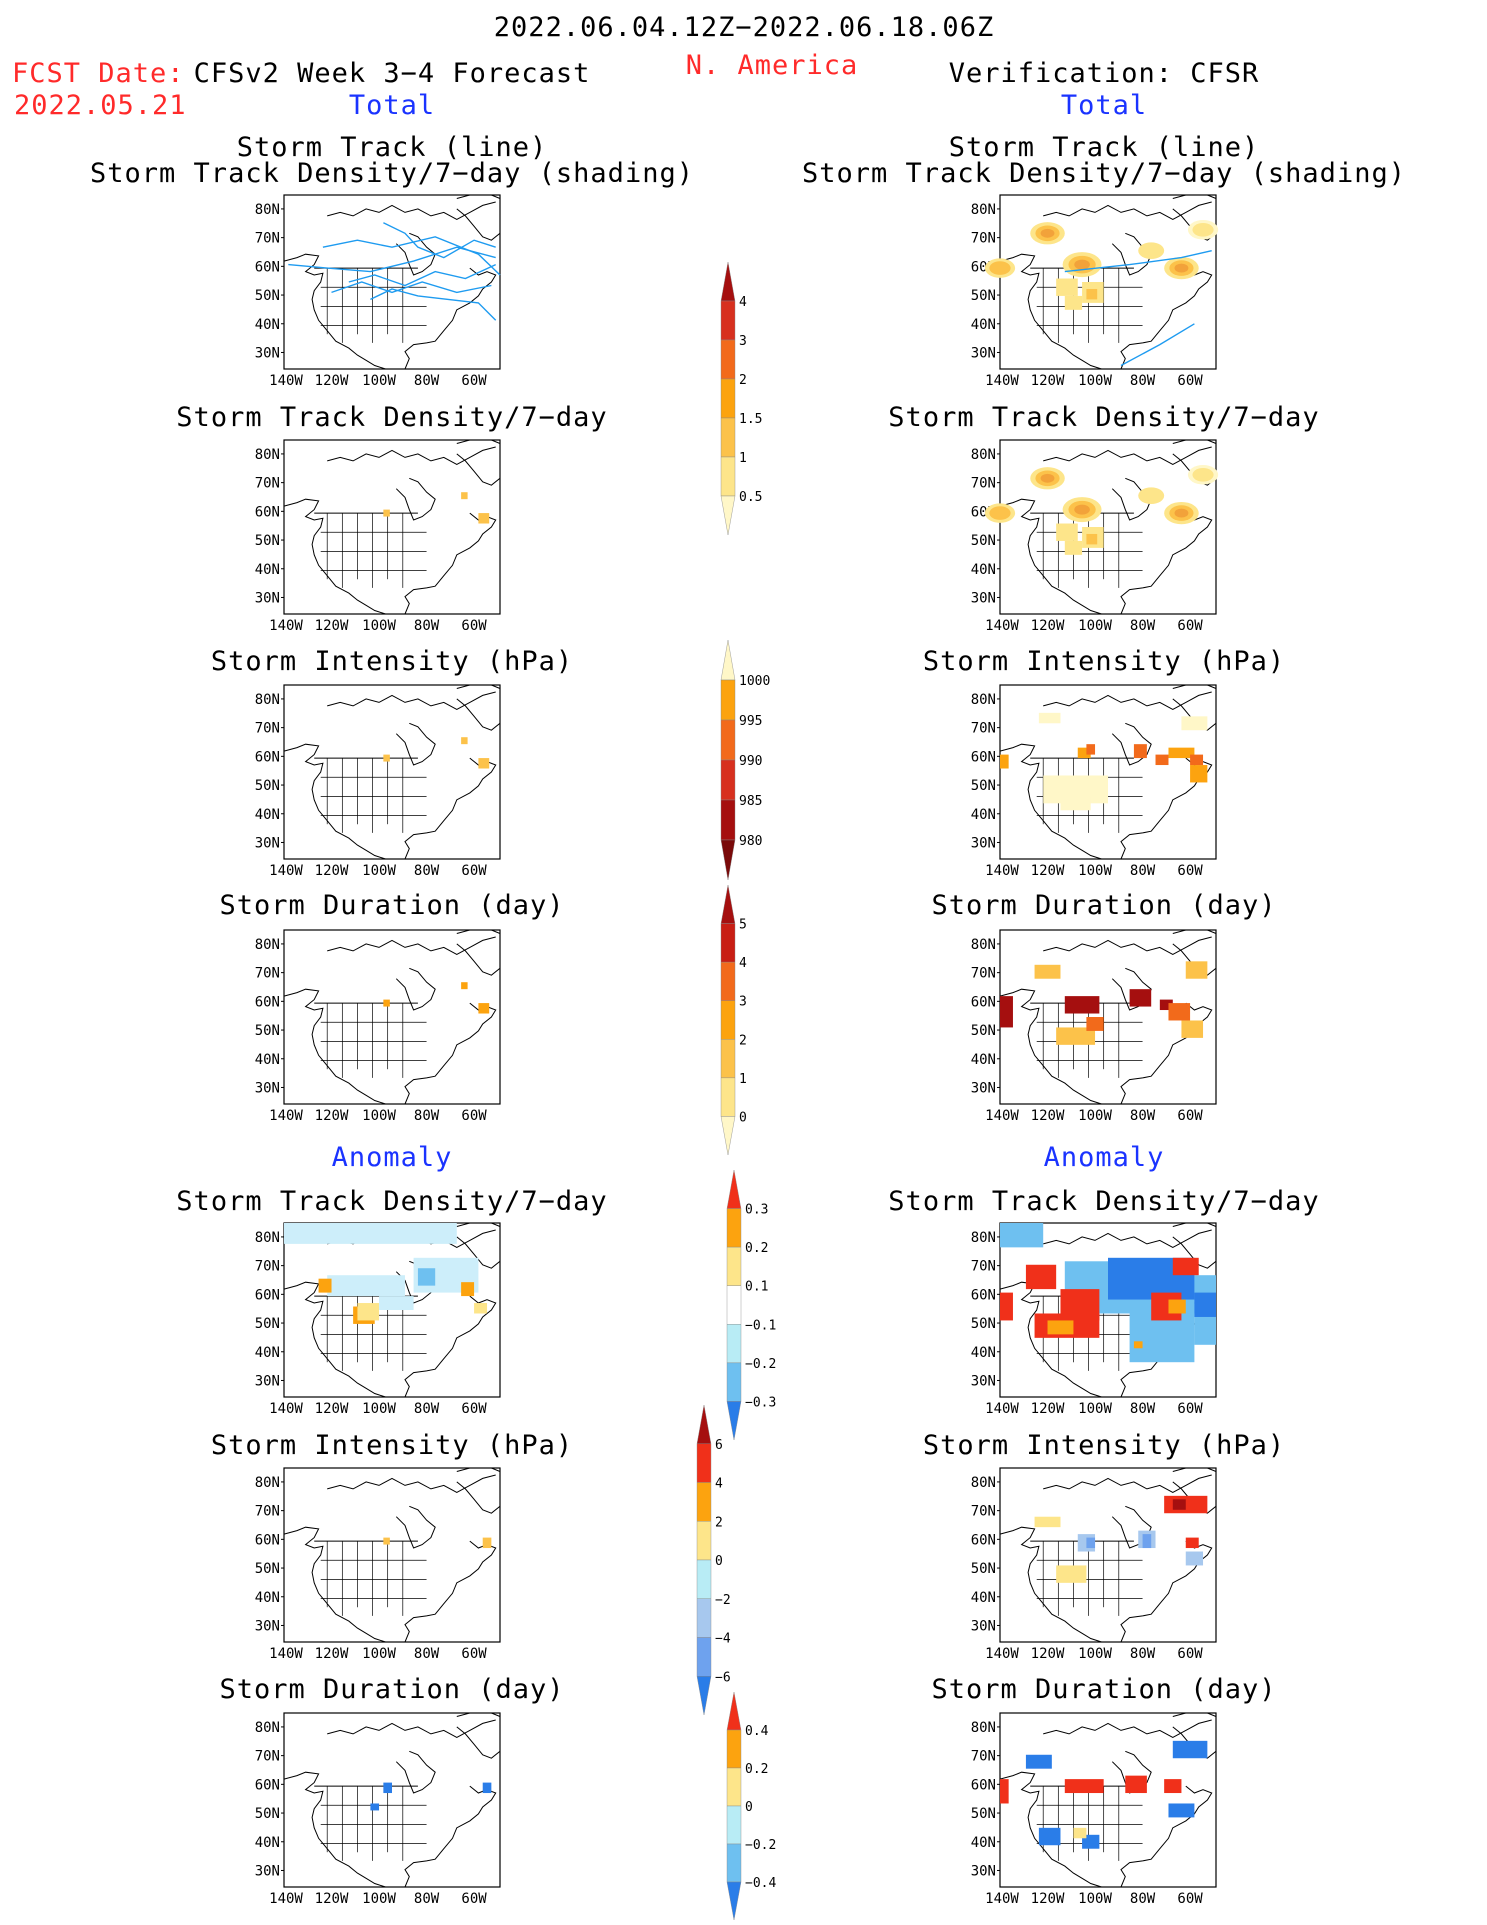 Image resolution: width=1487 pixels, height=1925 pixels. I want to click on fcst-date-label: FCST Date:, so click(98, 73).